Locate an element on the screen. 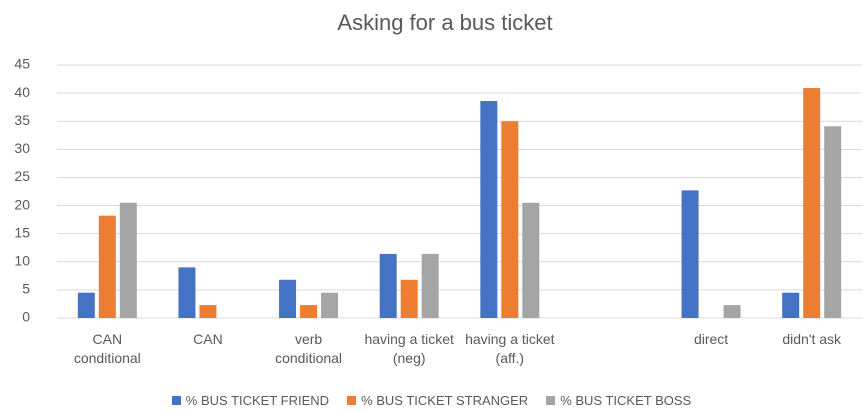  legend-label: % BUS TICKET BOSS is located at coordinates (626, 400).